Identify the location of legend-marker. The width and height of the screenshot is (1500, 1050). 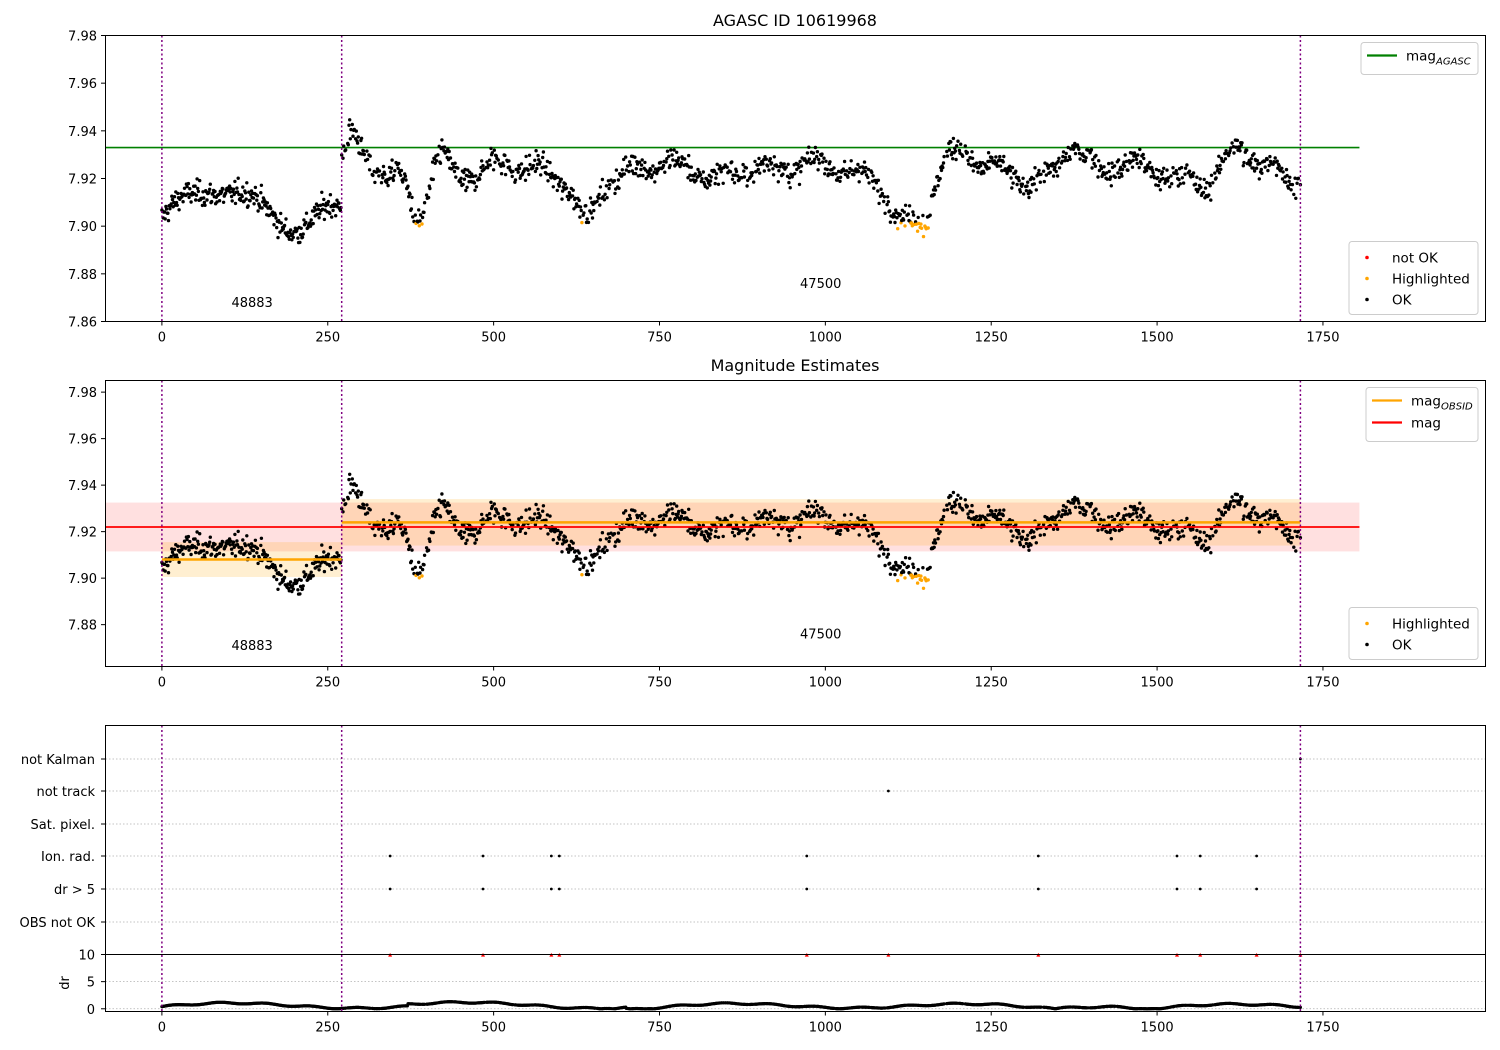
(1367, 623).